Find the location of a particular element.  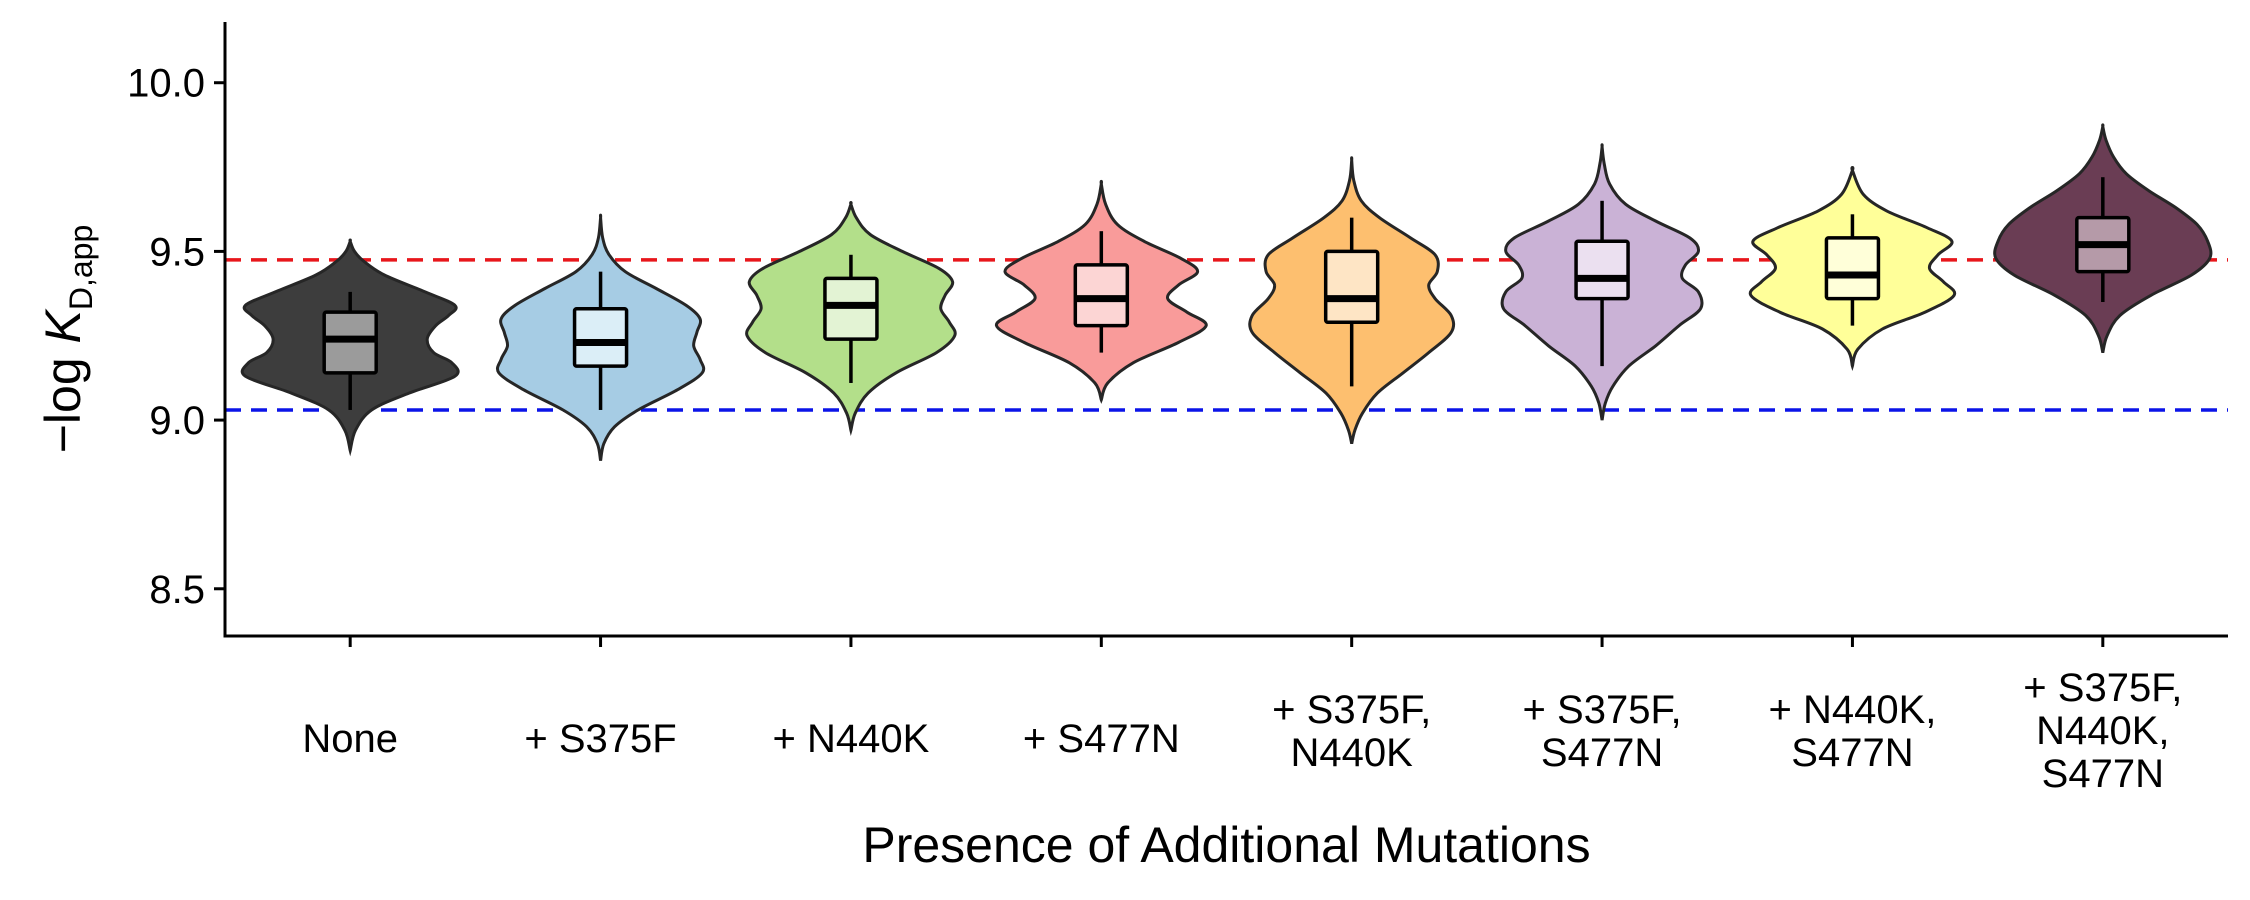

x-tick-label-line: + N440K is located at coordinates (851, 739).